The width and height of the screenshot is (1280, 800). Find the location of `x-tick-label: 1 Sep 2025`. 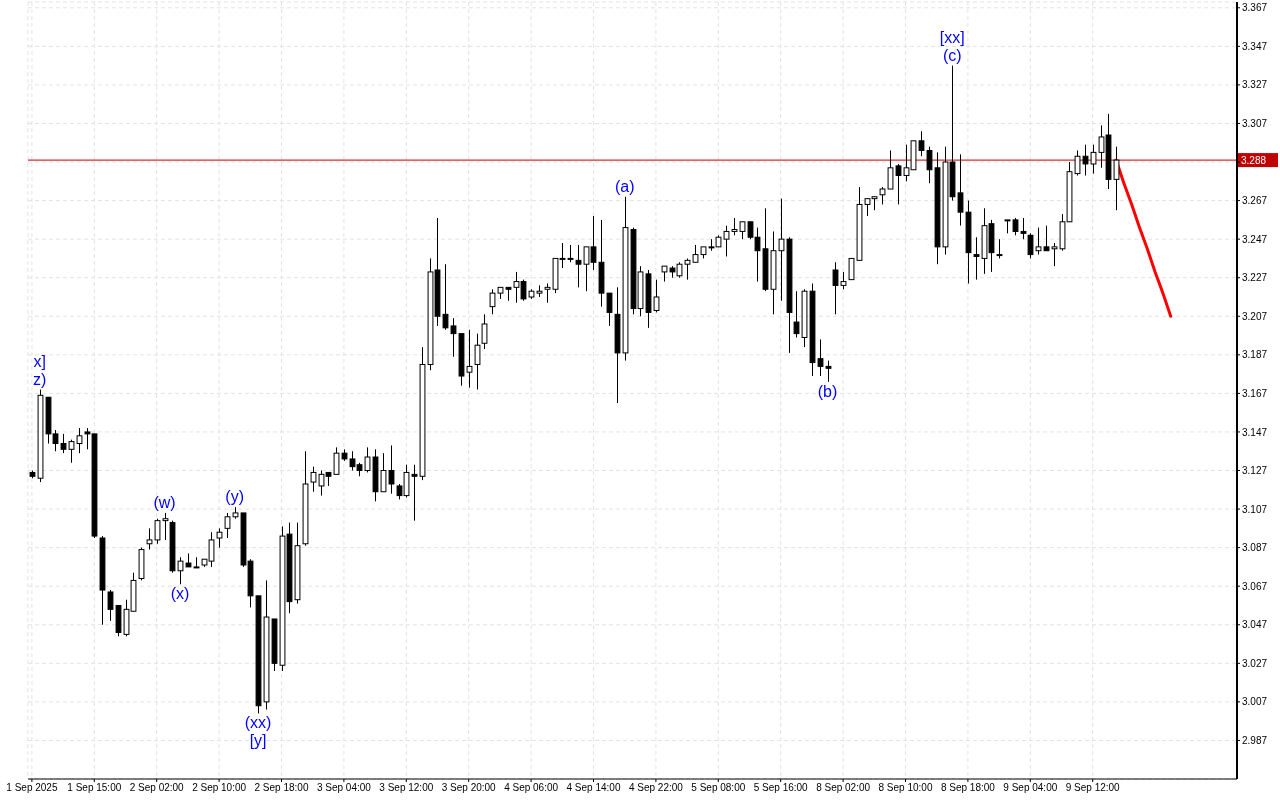

x-tick-label: 1 Sep 2025 is located at coordinates (32, 788).